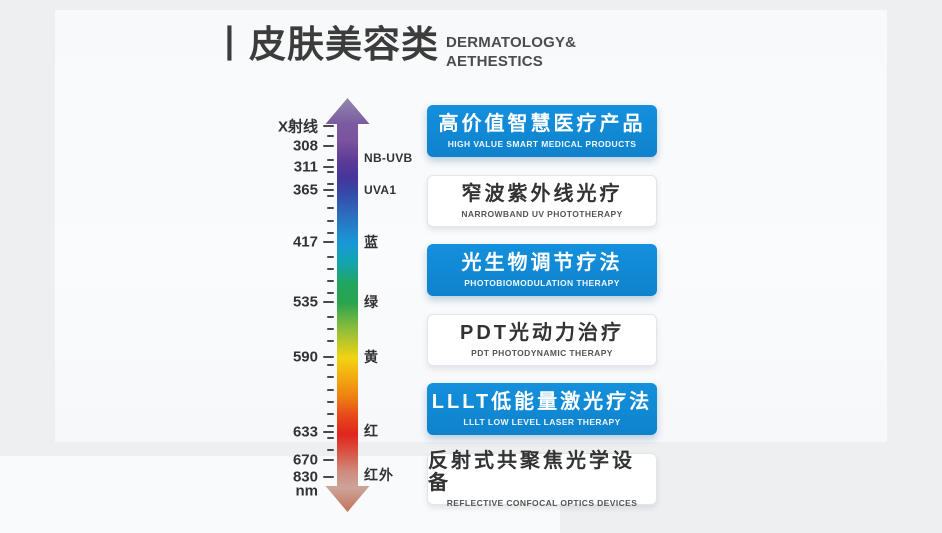  I want to click on band-label: 黄, so click(371, 357).